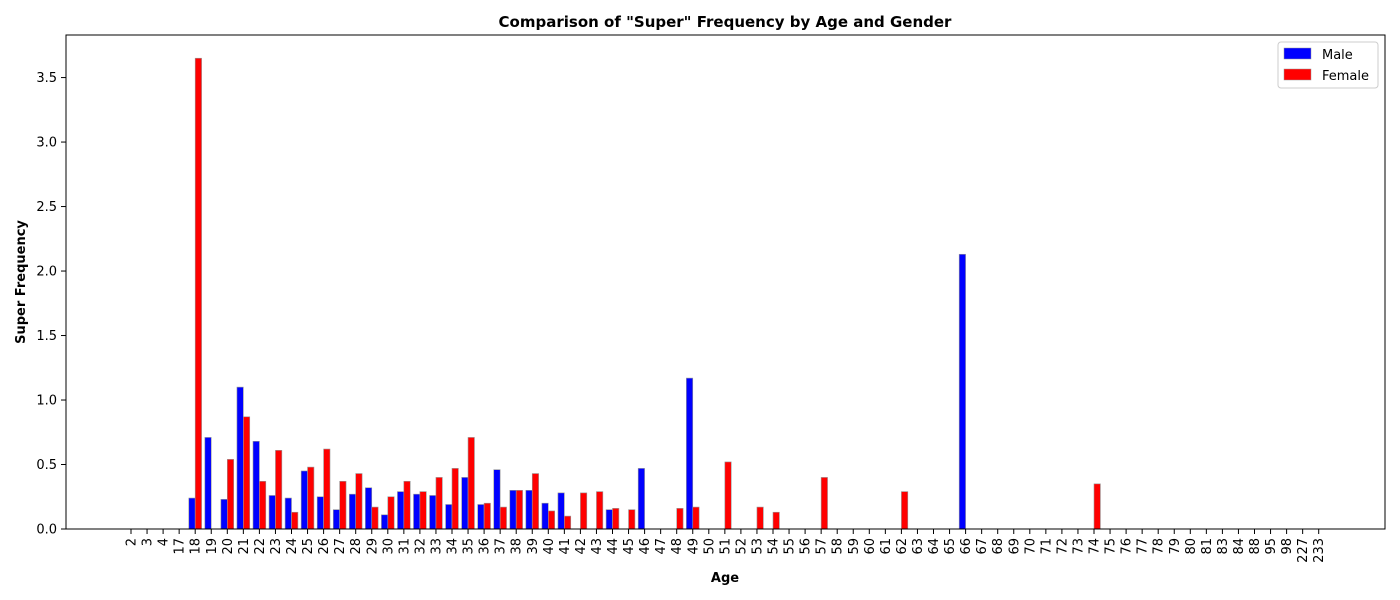 The height and width of the screenshot is (600, 1400). What do you see at coordinates (918, 546) in the screenshot?
I see `x-tick-label: 63` at bounding box center [918, 546].